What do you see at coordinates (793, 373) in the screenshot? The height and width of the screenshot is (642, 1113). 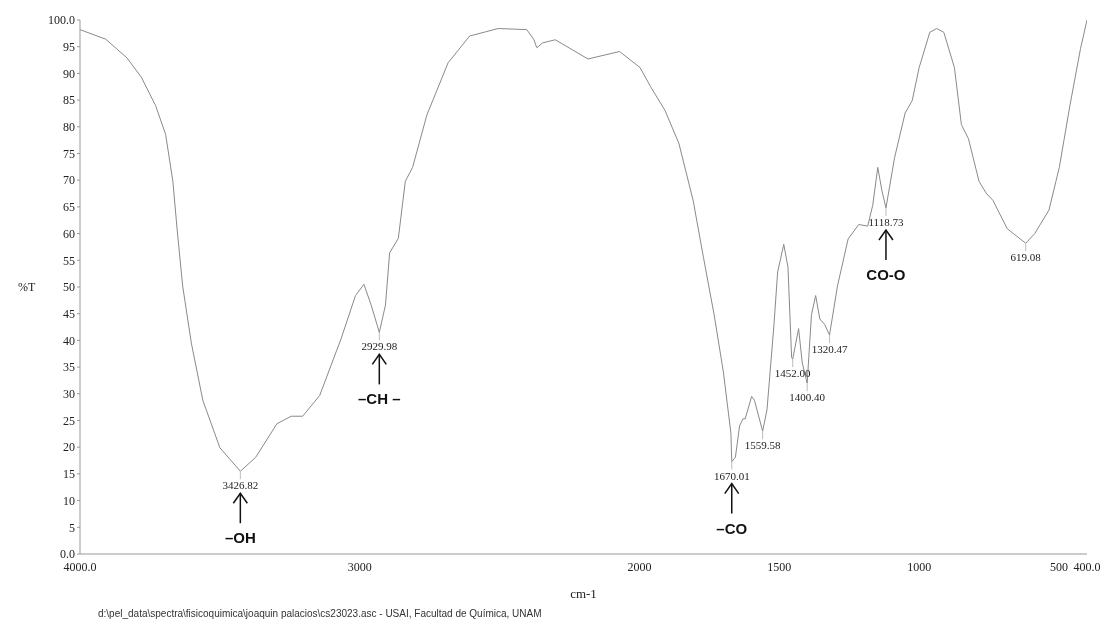 I see `annotation: 1452.00` at bounding box center [793, 373].